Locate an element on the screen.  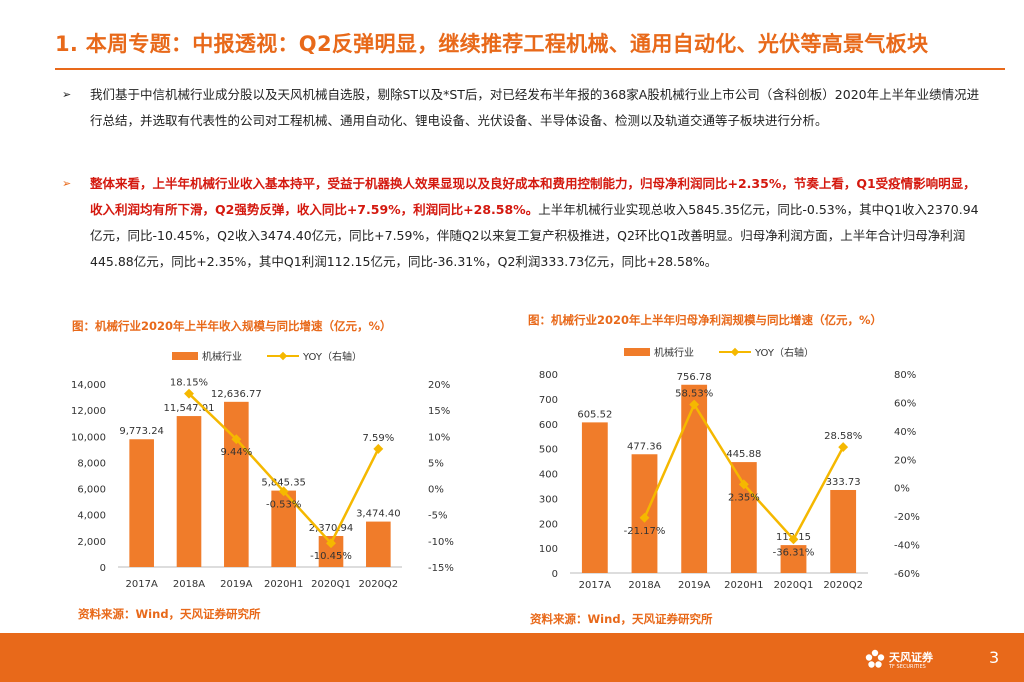
bar-value-label: 3,474.40 is located at coordinates (378, 514).